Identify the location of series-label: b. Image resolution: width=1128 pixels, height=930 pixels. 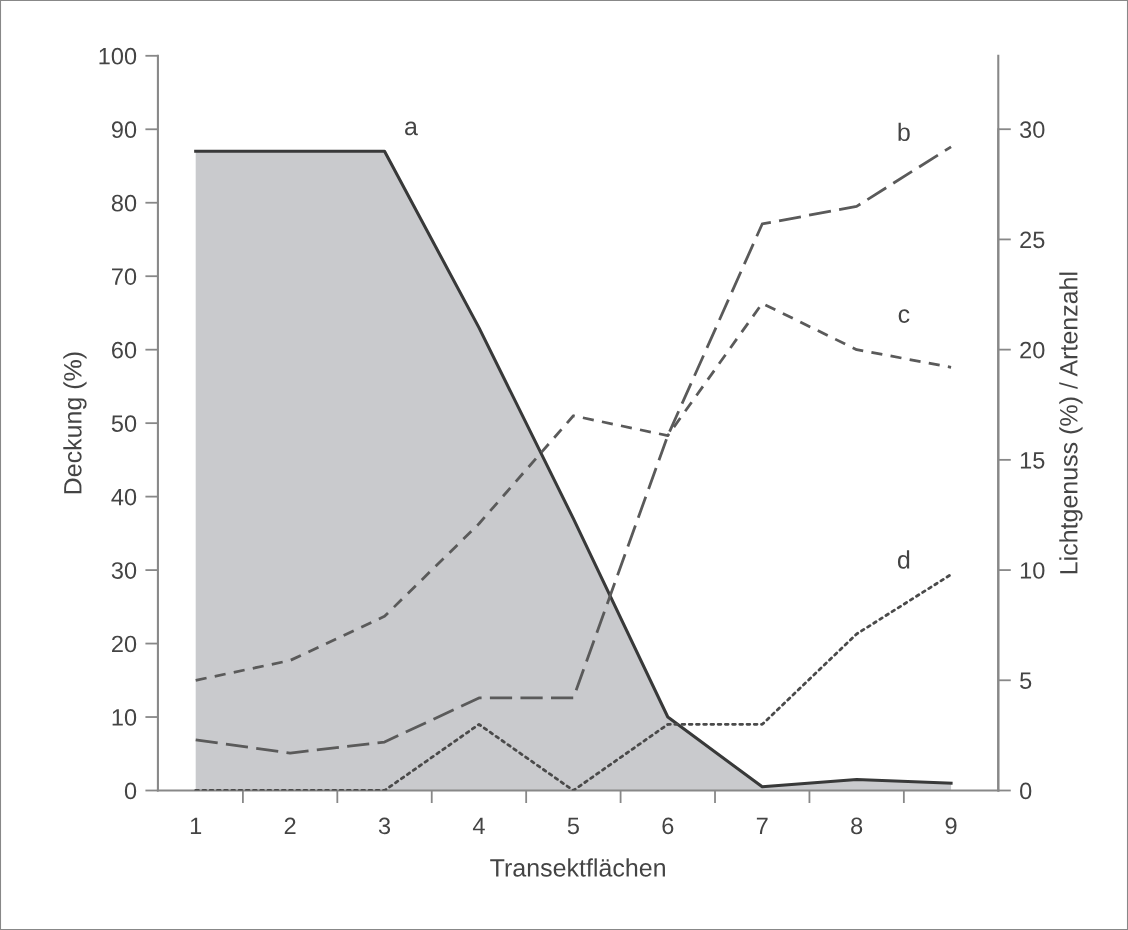
(904, 132).